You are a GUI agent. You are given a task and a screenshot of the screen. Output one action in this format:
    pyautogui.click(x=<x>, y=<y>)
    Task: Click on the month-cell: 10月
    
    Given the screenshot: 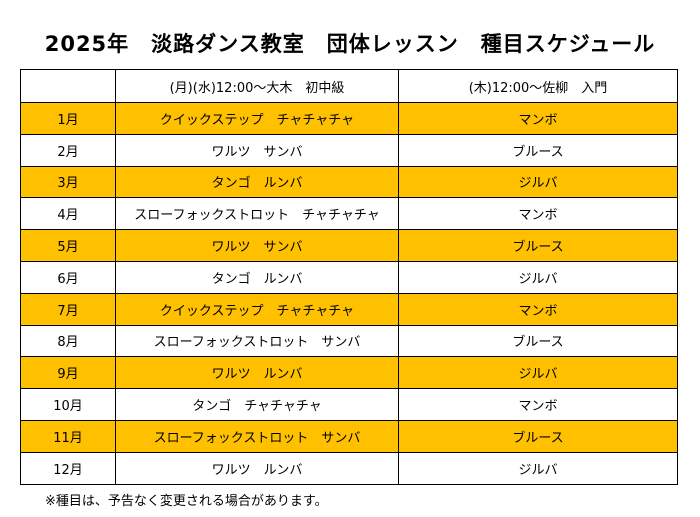 What is the action you would take?
    pyautogui.click(x=68, y=404)
    